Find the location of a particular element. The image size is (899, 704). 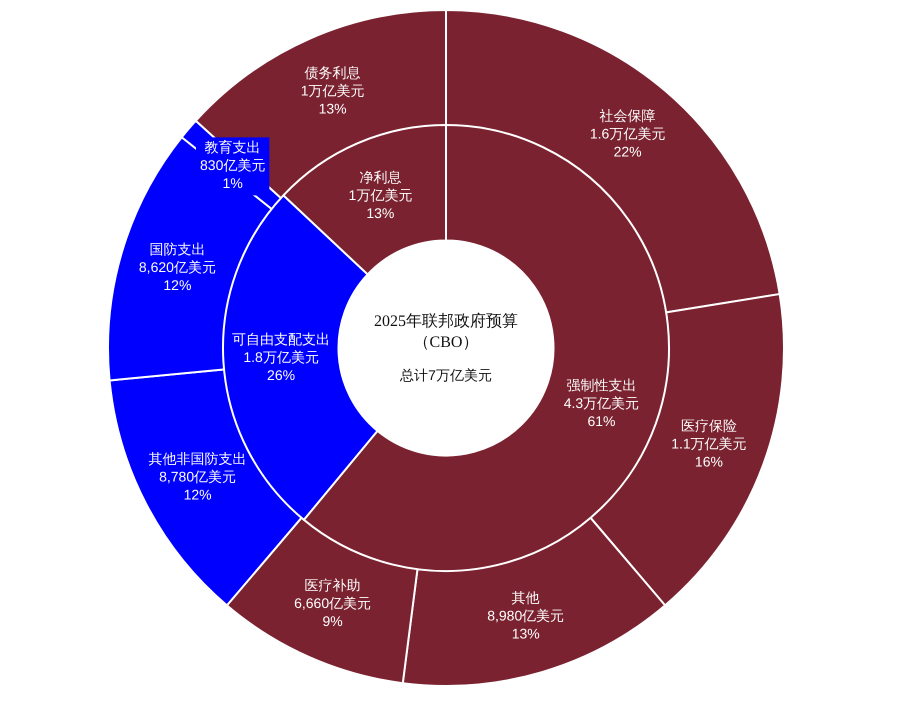

text: 2025年联邦政府预算（CBO） is located at coordinates (446, 332).